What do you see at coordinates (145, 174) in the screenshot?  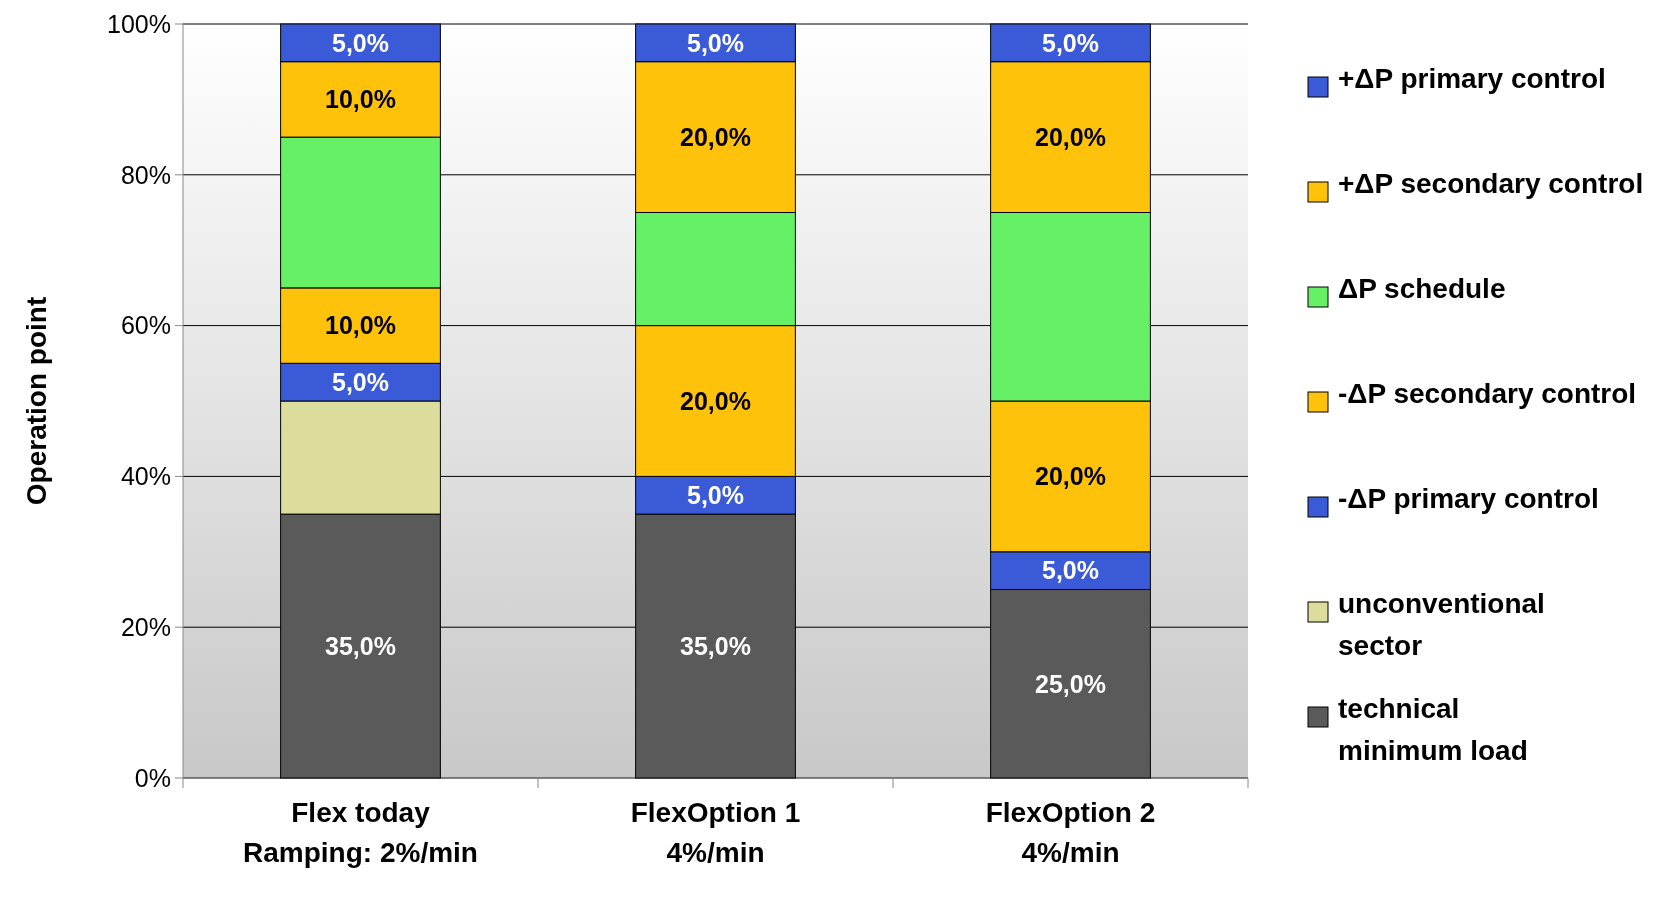 I see `y-tick-label: 80%` at bounding box center [145, 174].